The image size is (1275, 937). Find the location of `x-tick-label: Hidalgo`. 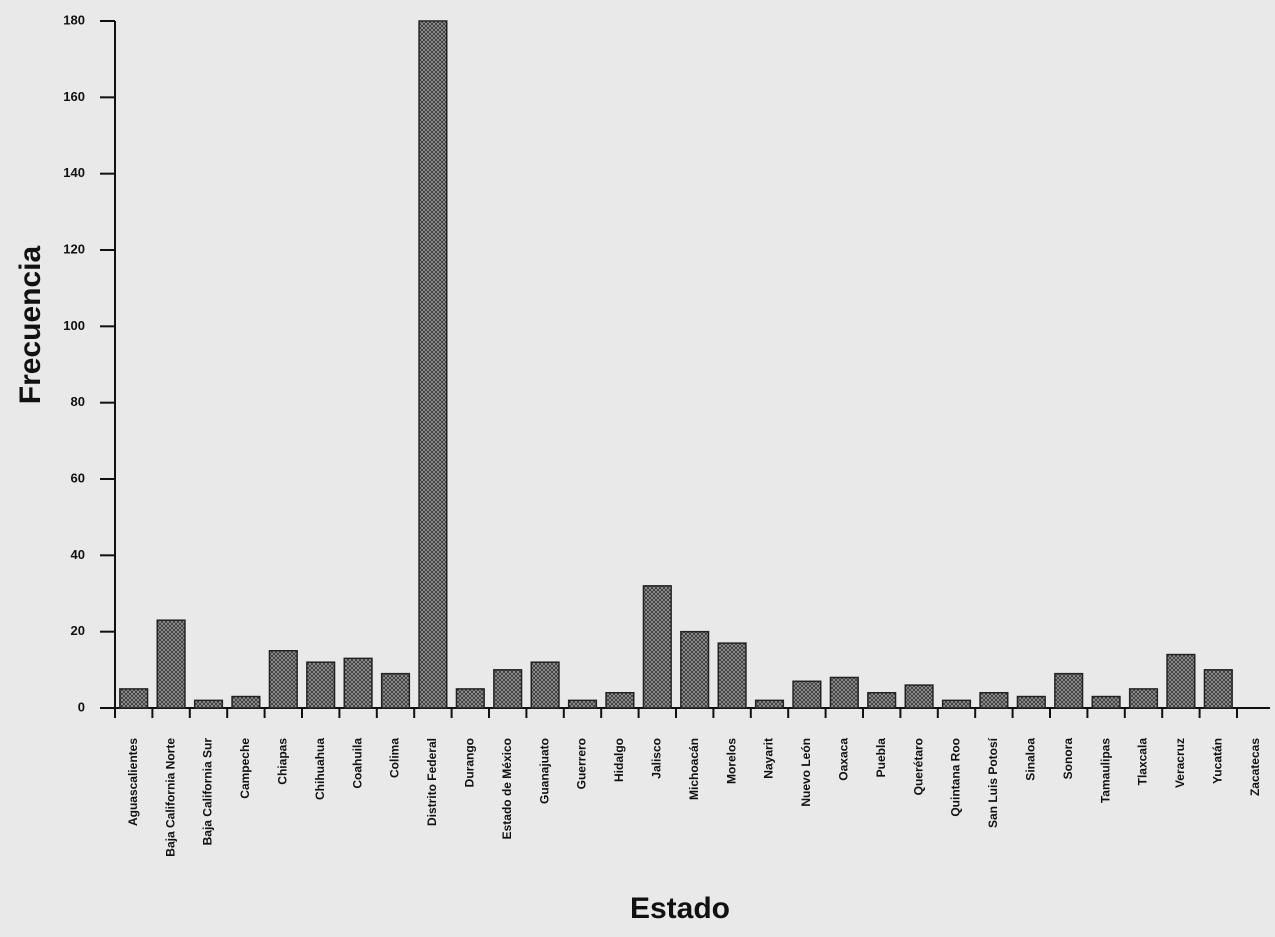

x-tick-label: Hidalgo is located at coordinates (619, 760).